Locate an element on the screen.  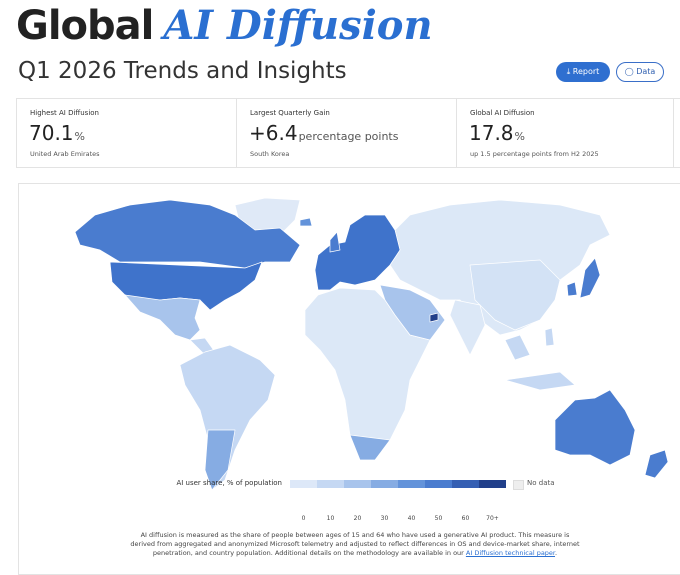
stat-label: Largest Quarterly Gain is located at coordinates (290, 113).